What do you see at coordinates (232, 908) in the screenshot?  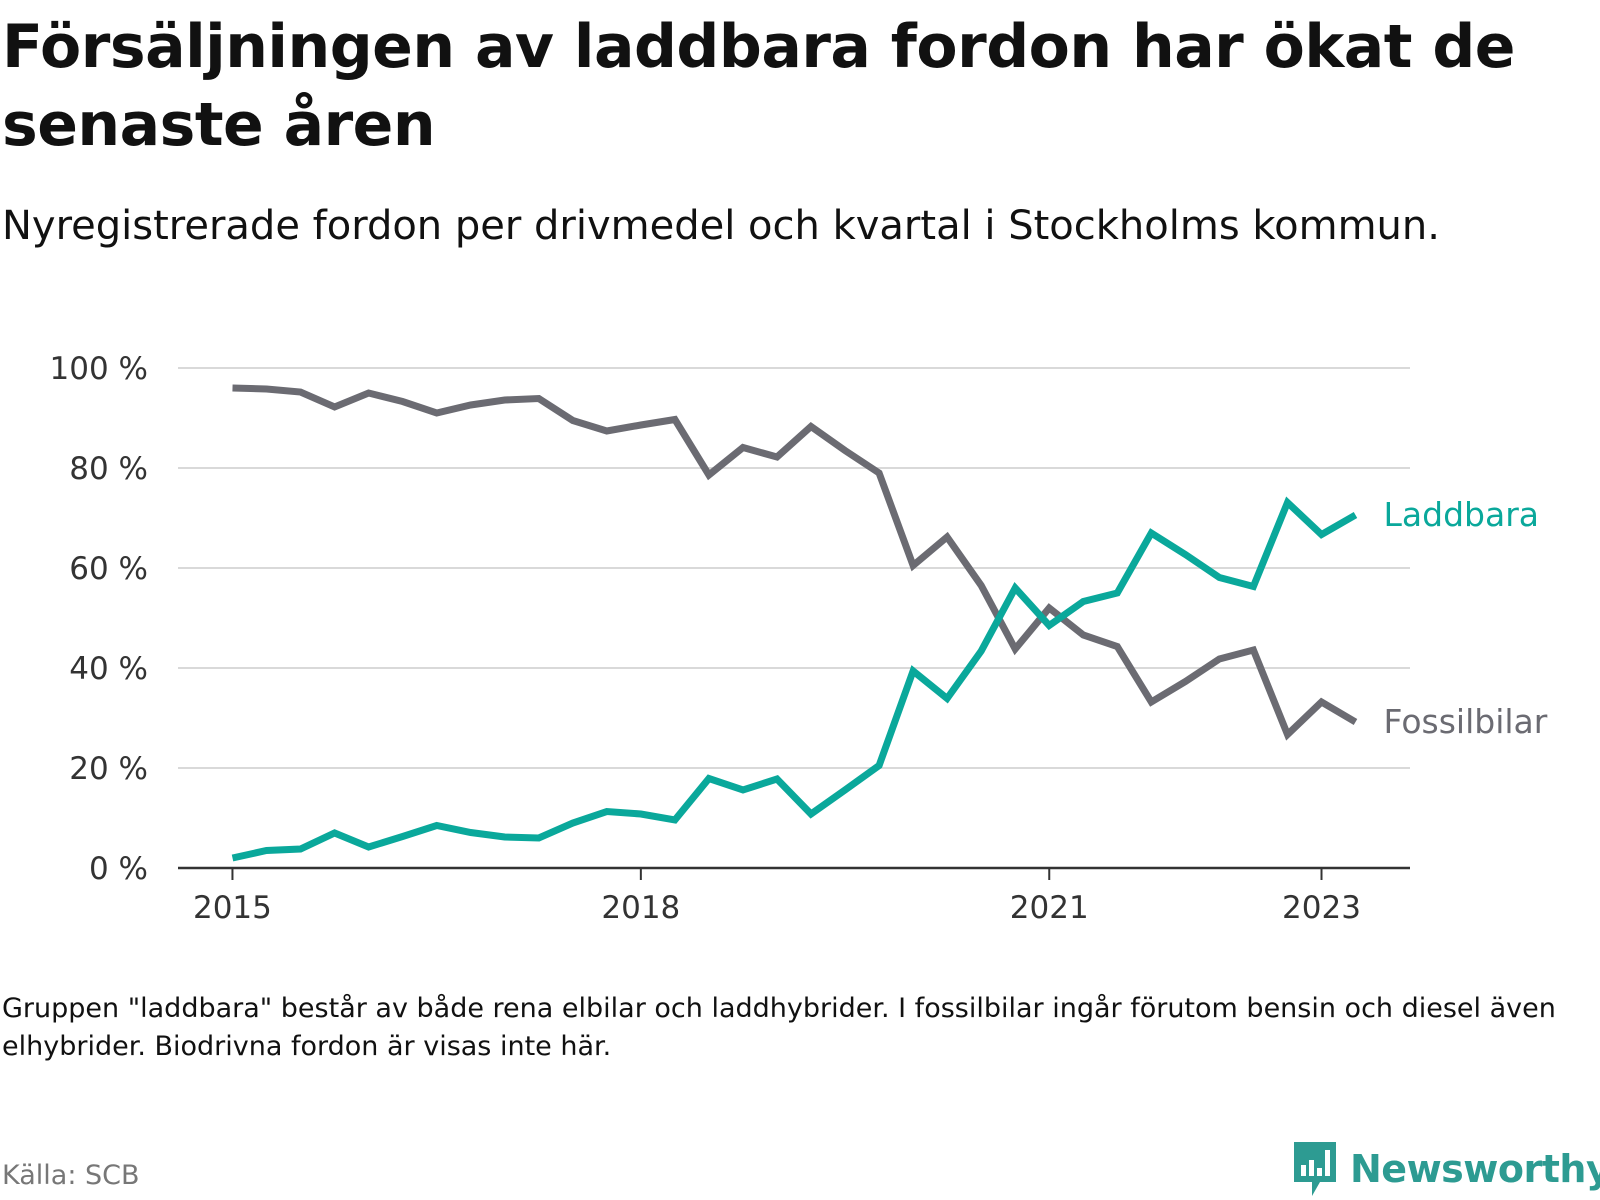 I see `x-tick-label: 2015` at bounding box center [232, 908].